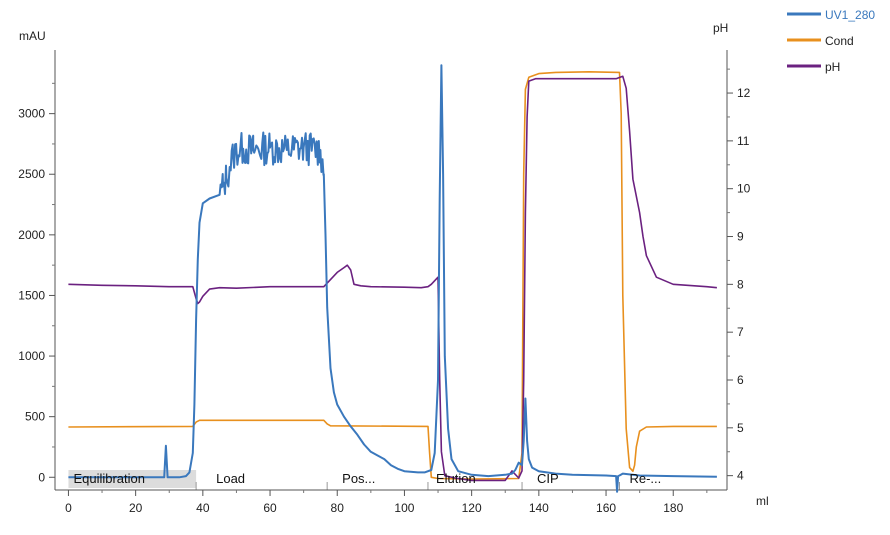 This screenshot has height=535, width=890. I want to click on x-axis-title: ml, so click(762, 501).